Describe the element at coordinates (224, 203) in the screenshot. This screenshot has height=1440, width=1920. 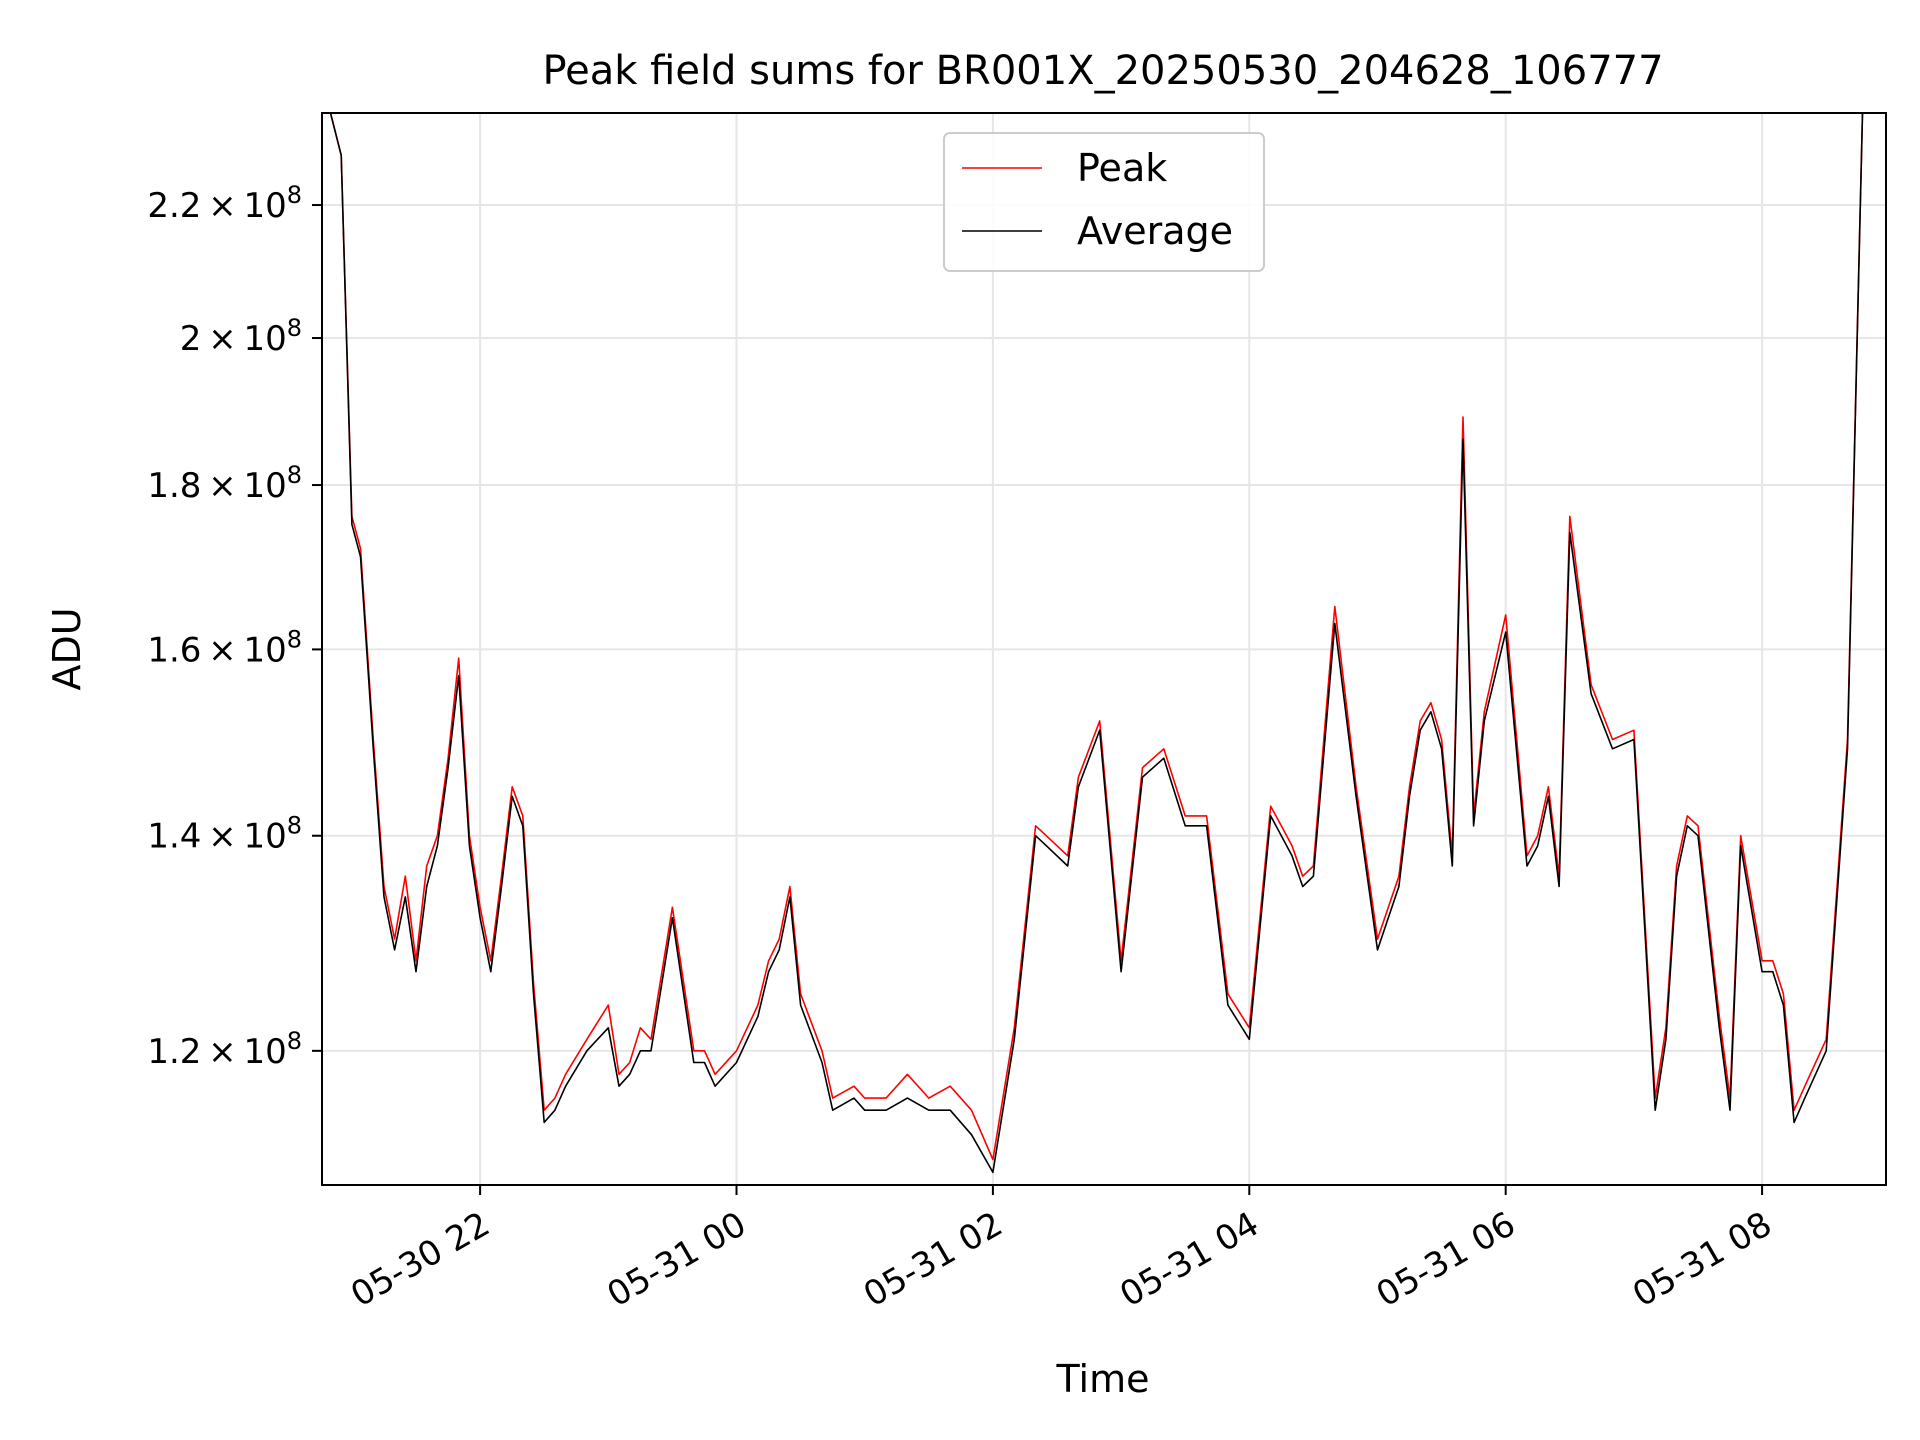
I see `y-tick-label: 2.2 × 108` at that location.